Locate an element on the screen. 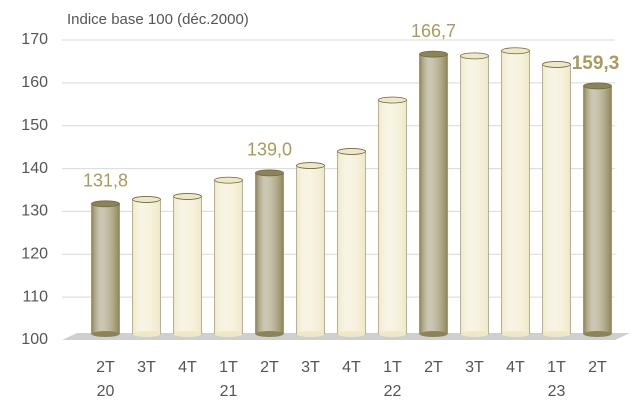  value-label: 166,7 is located at coordinates (433, 31).